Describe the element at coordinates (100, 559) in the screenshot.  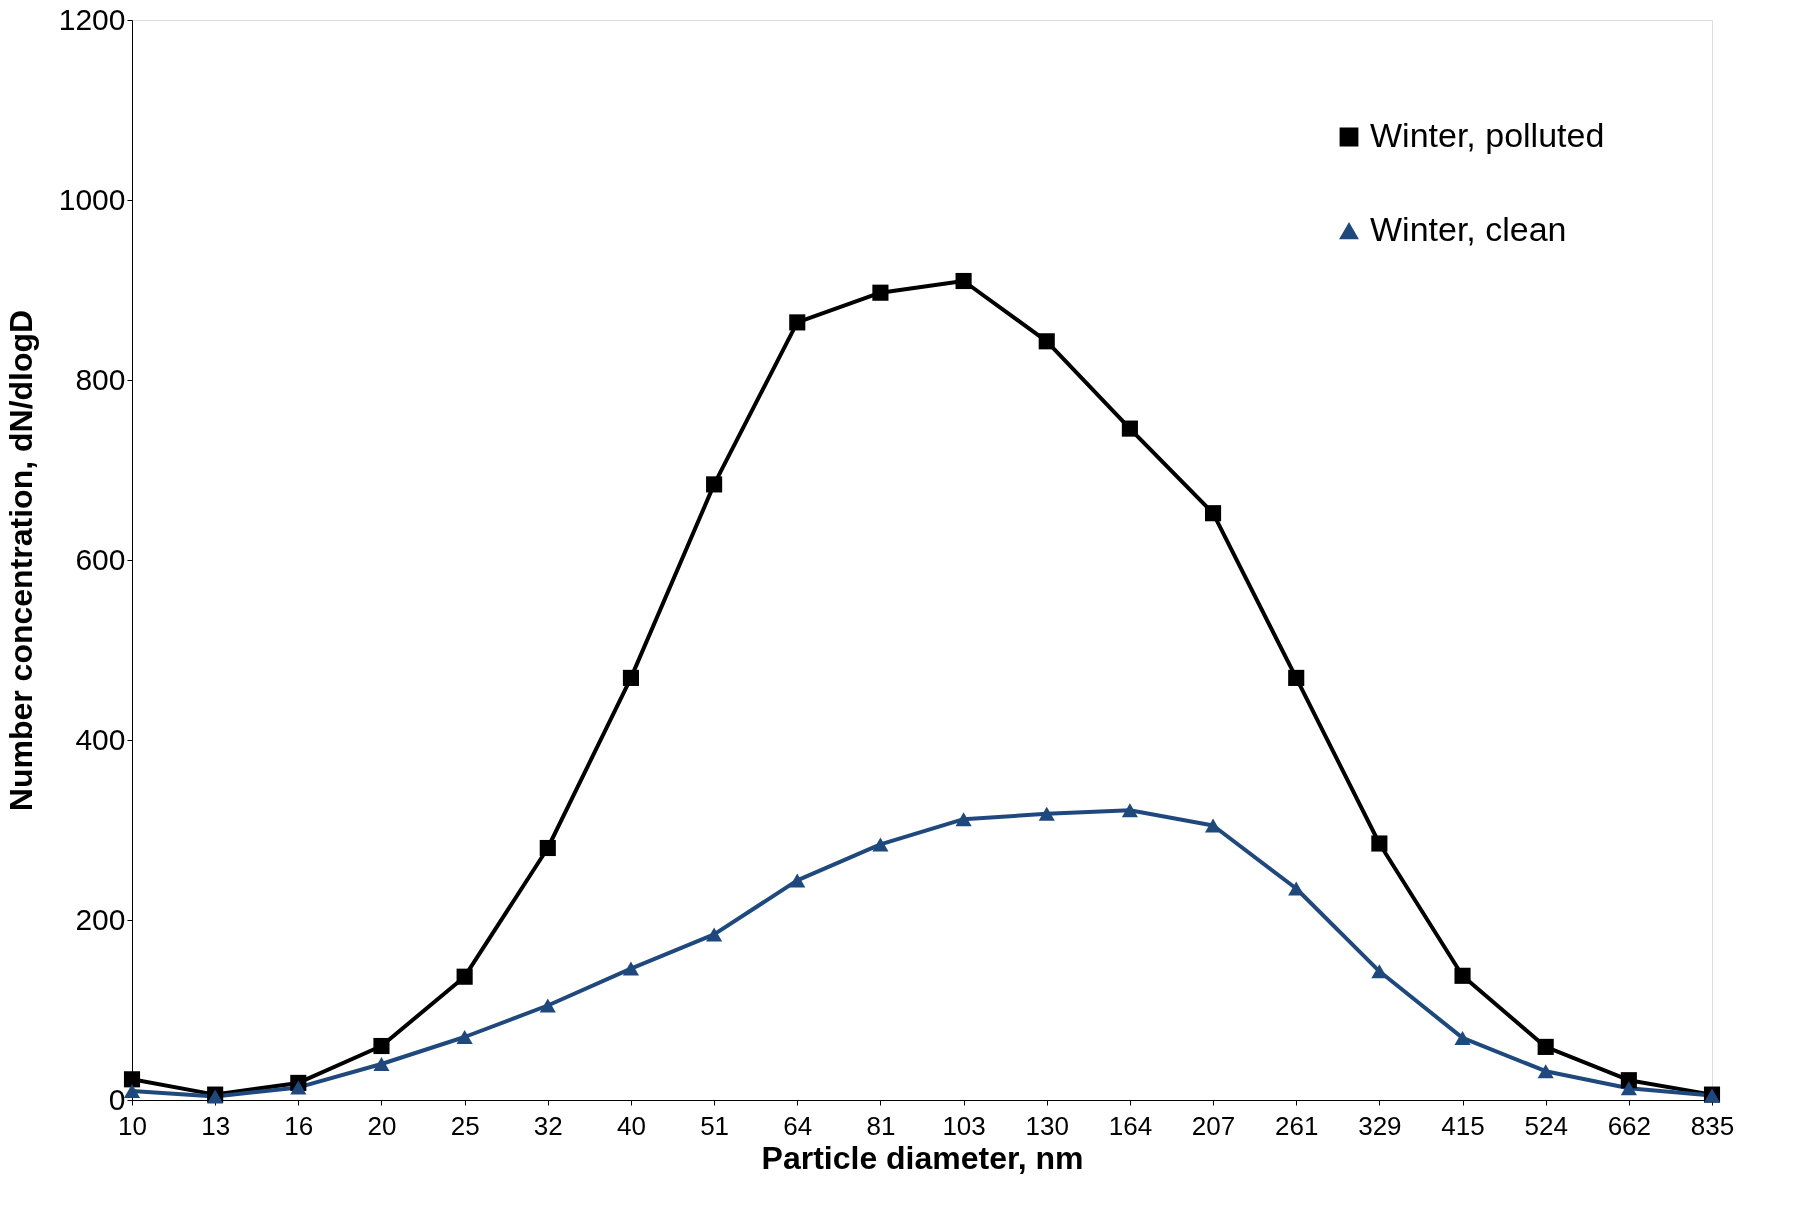
I see `y-tick-label: 600` at that location.